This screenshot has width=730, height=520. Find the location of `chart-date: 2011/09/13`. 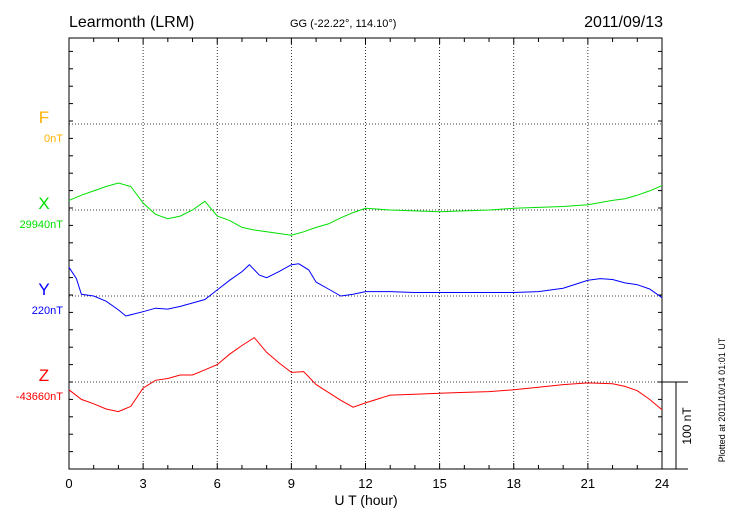

chart-date: 2011/09/13 is located at coordinates (623, 22).